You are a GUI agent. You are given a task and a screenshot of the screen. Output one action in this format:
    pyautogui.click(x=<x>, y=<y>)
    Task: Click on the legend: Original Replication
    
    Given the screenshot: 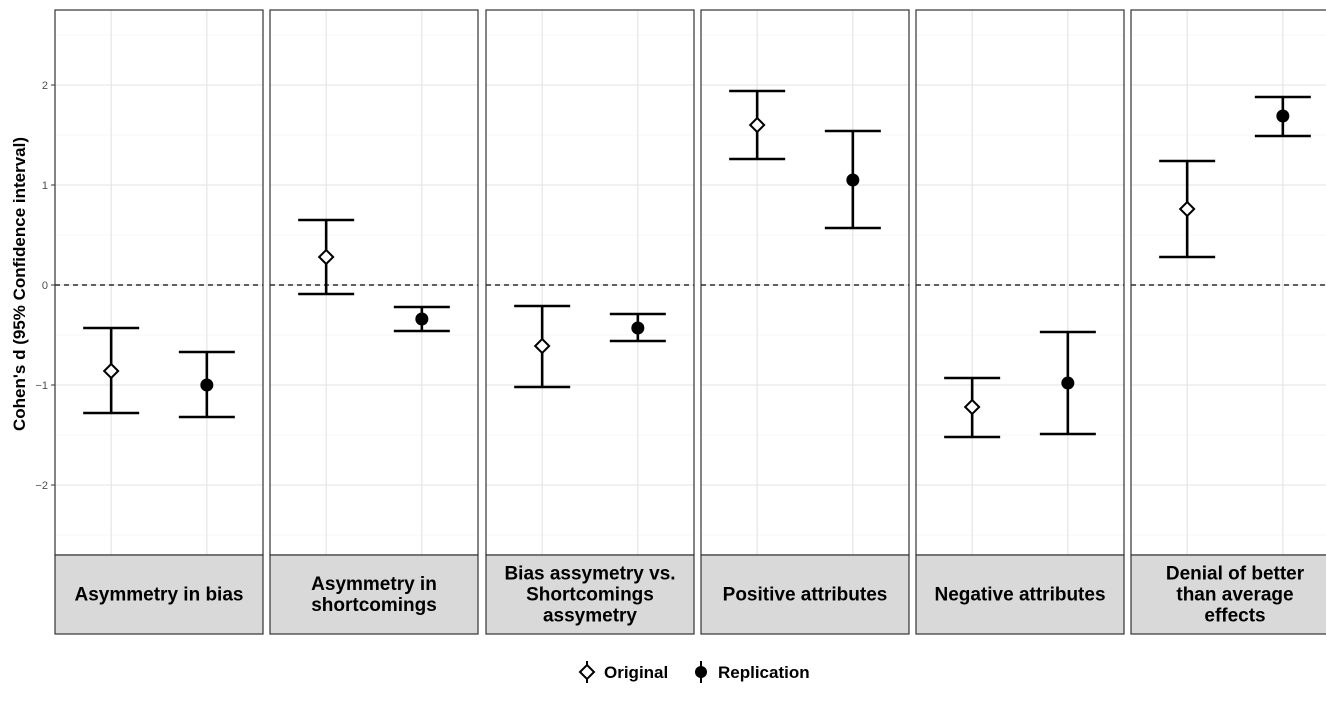 What is the action you would take?
    pyautogui.click(x=694, y=672)
    